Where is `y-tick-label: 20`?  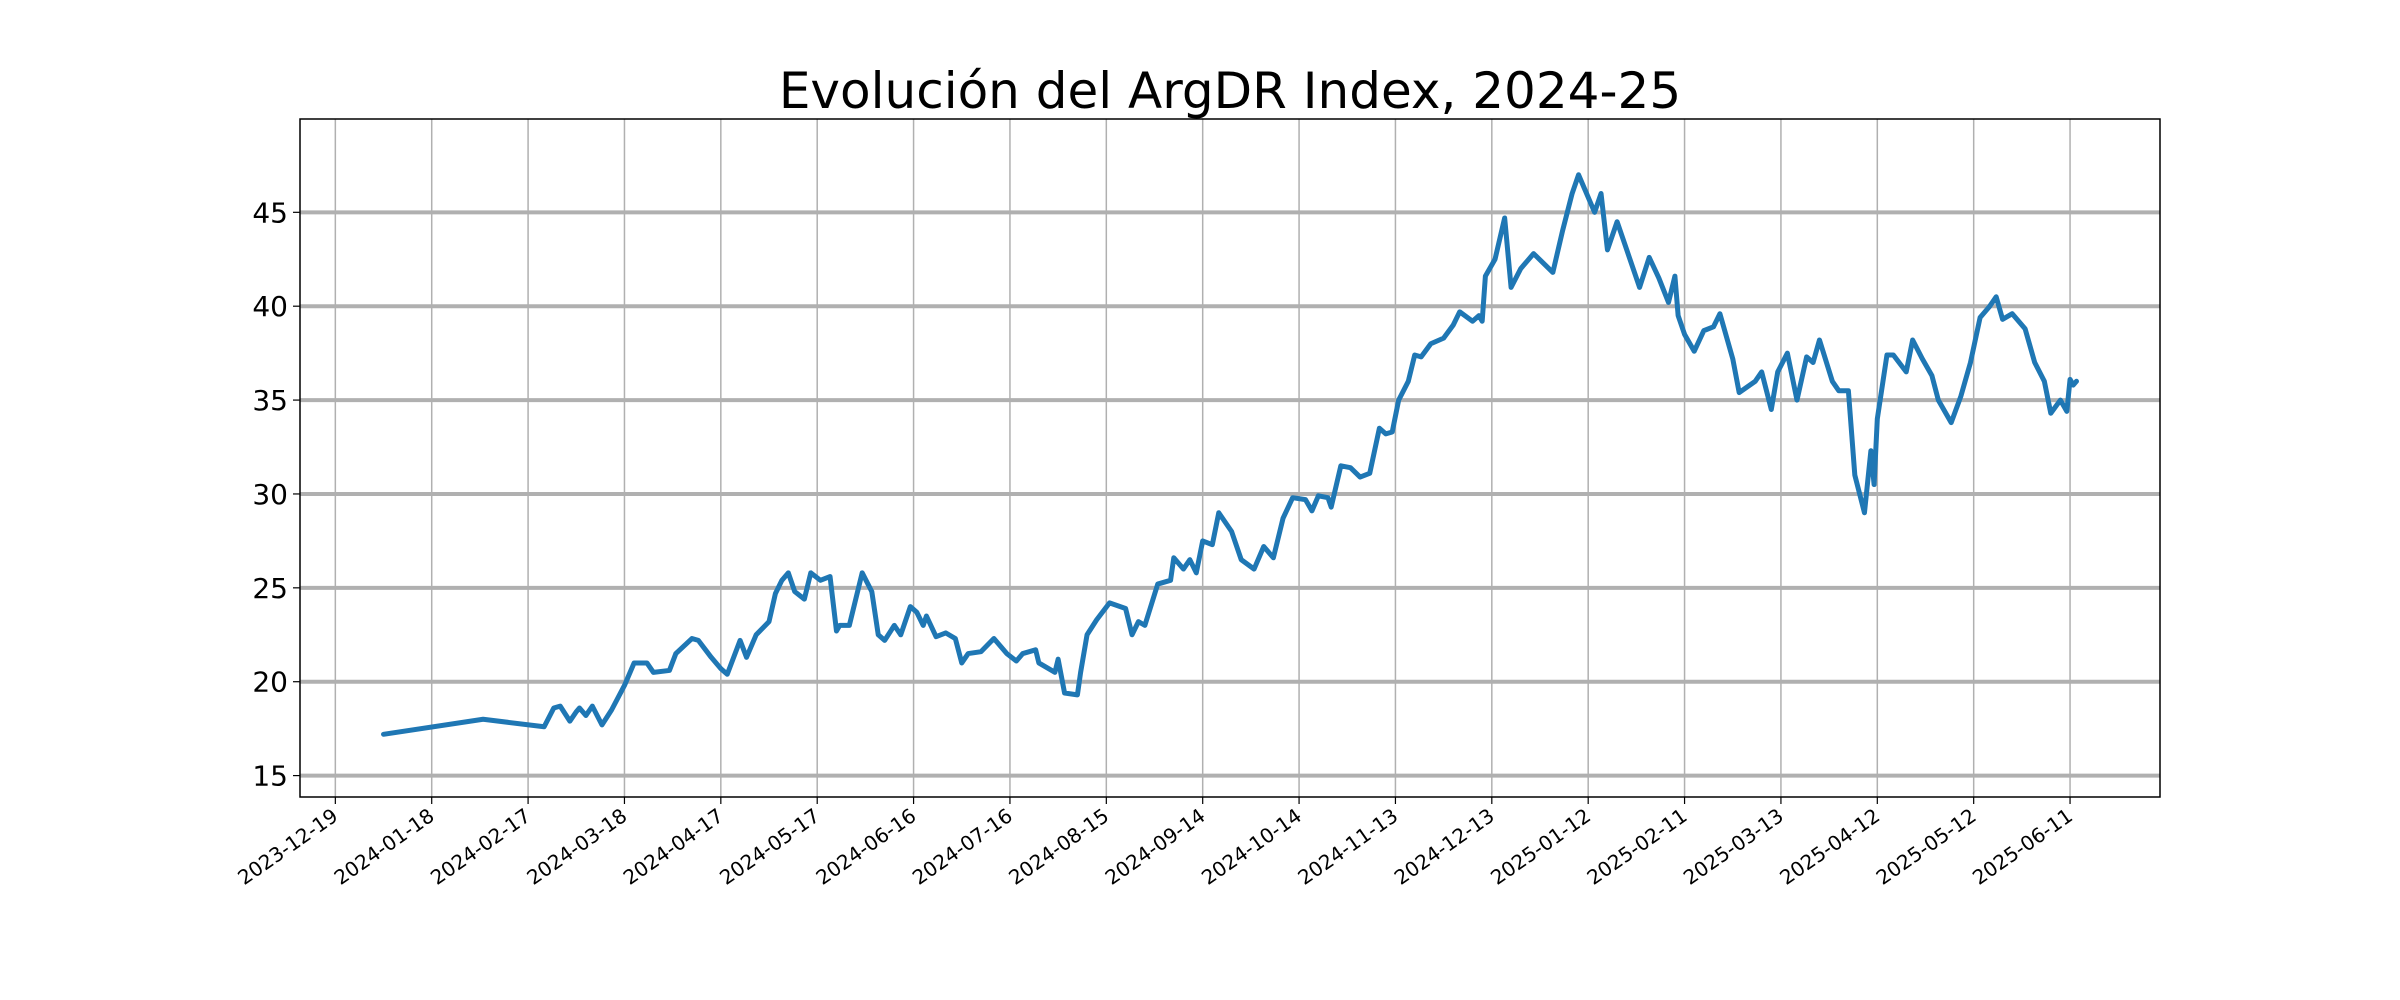 y-tick-label: 20 is located at coordinates (270, 682).